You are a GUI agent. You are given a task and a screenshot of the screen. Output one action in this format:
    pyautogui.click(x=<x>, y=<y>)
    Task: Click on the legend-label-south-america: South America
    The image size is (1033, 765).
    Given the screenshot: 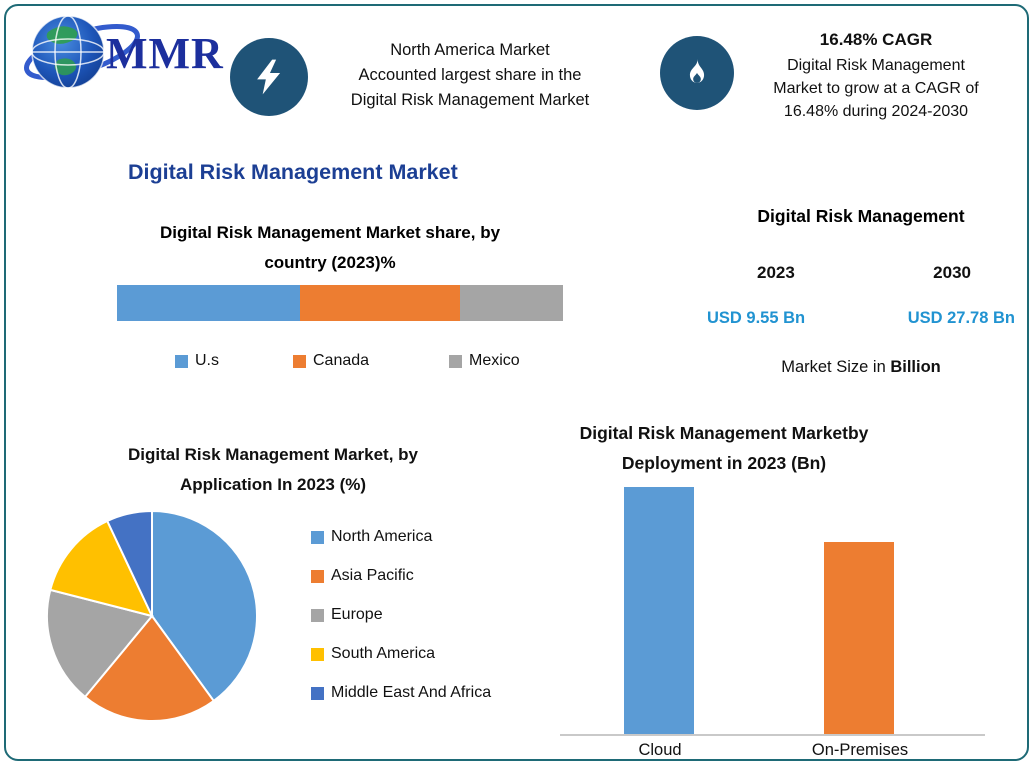 What is the action you would take?
    pyautogui.click(x=383, y=653)
    